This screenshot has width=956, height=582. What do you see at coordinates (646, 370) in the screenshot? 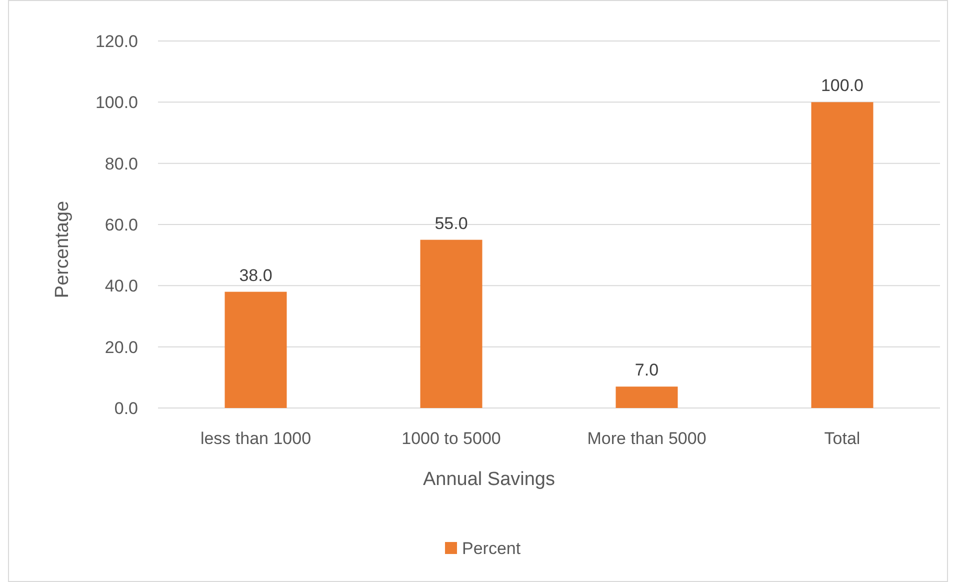
I see `data-label: 7.0` at bounding box center [646, 370].